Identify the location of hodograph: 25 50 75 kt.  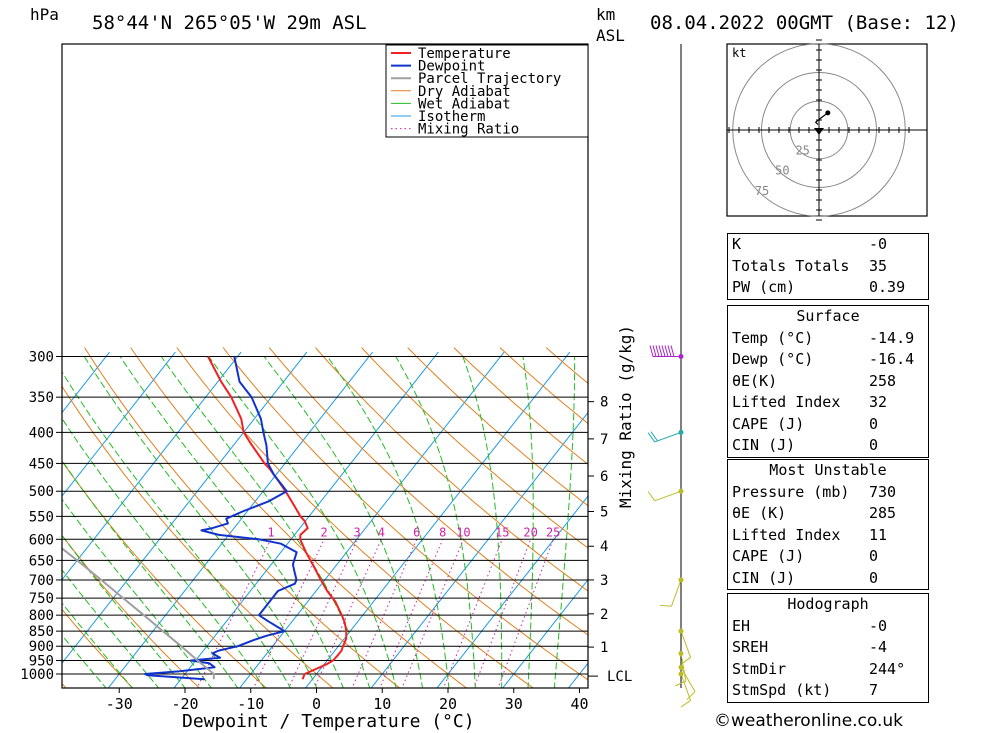
(827, 130).